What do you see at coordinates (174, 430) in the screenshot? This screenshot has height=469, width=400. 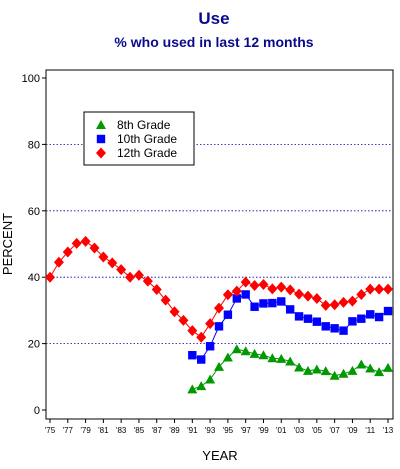 I see `x-tick-label: '89` at bounding box center [174, 430].